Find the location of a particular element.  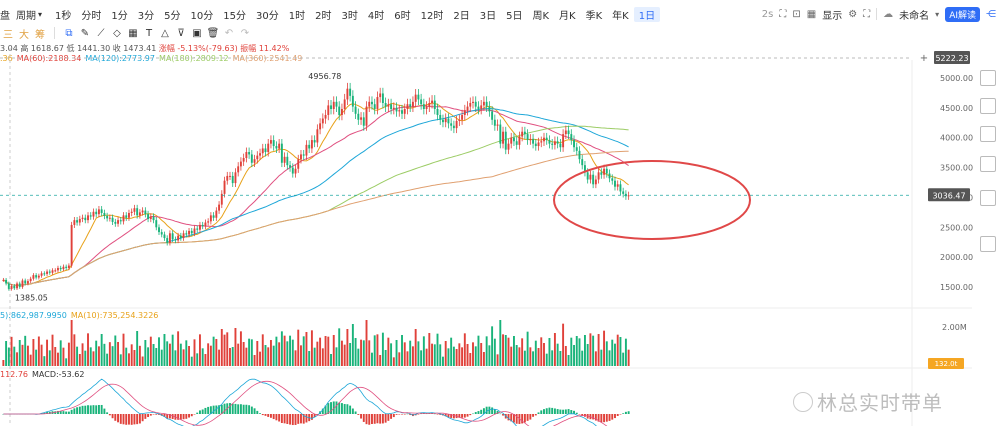

period-selector: 周期 ▾ is located at coordinates (33, 14).